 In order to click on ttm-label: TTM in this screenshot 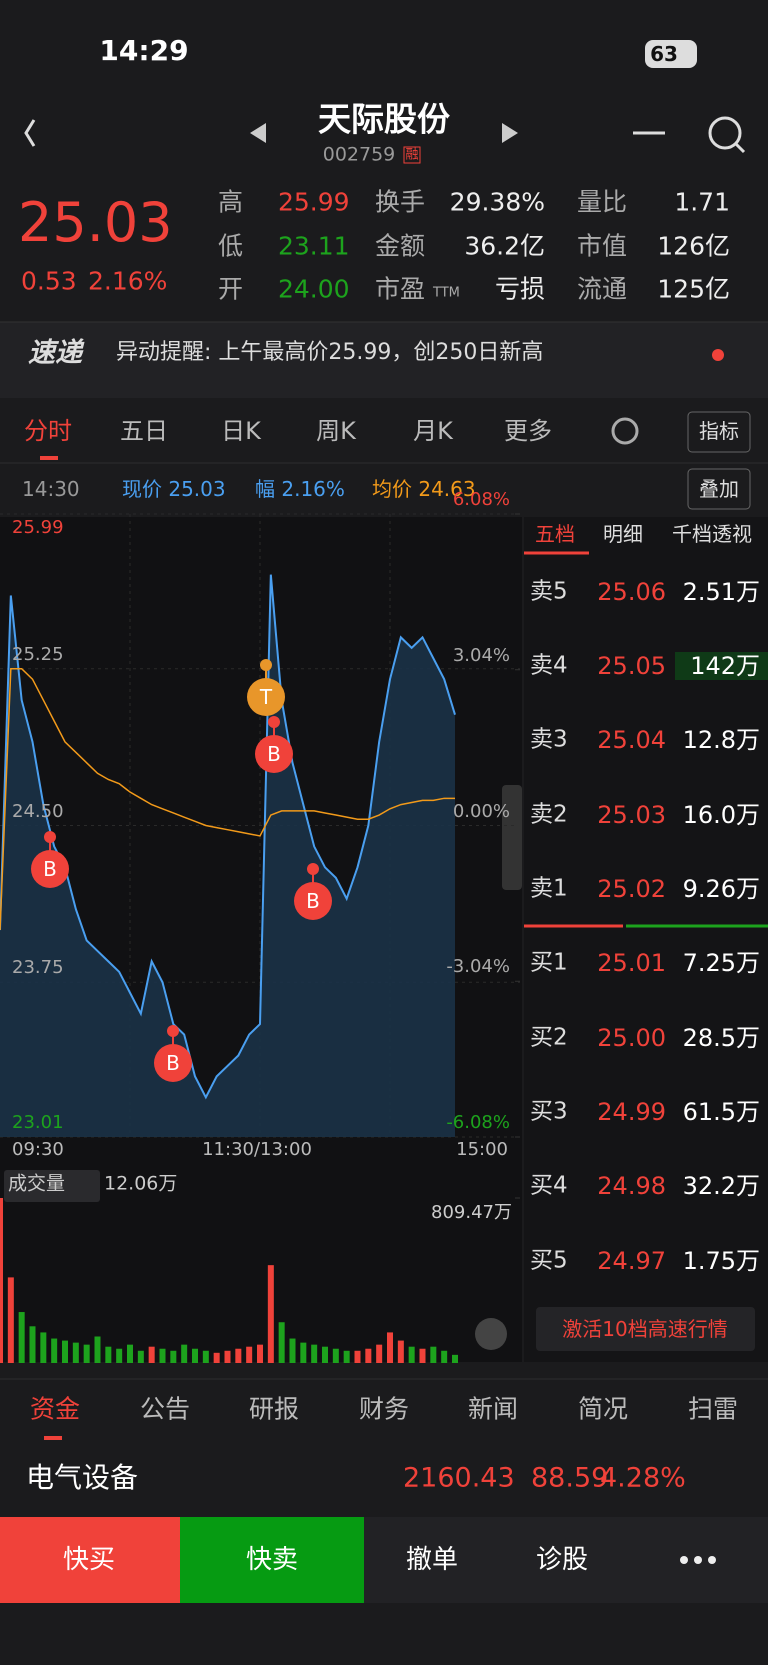, I will do `click(446, 293)`.